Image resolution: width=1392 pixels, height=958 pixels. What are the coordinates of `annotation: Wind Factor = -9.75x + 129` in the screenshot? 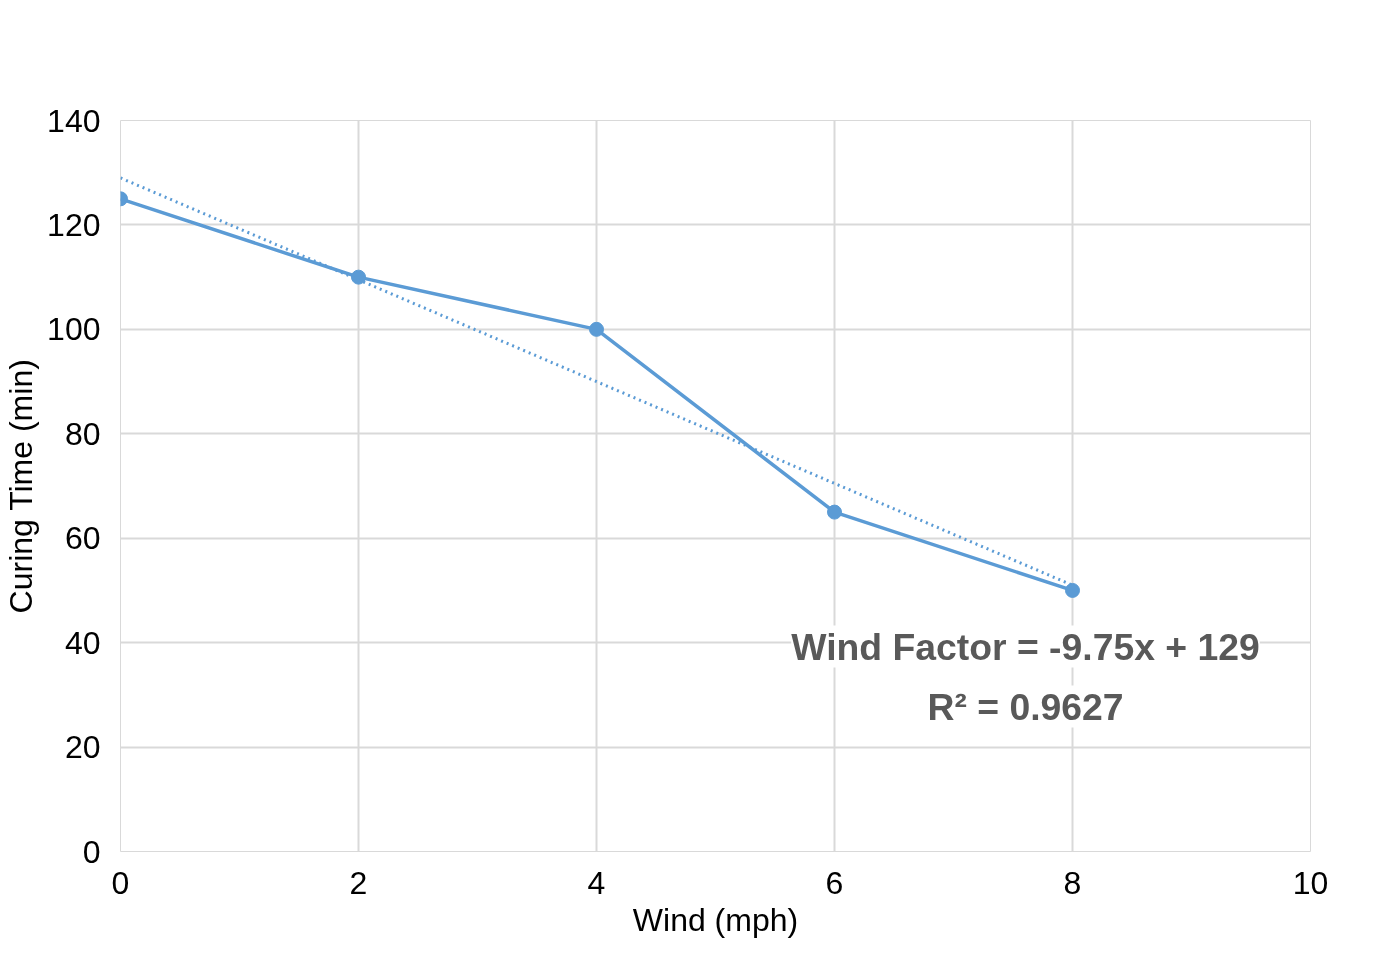 It's located at (1025, 646).